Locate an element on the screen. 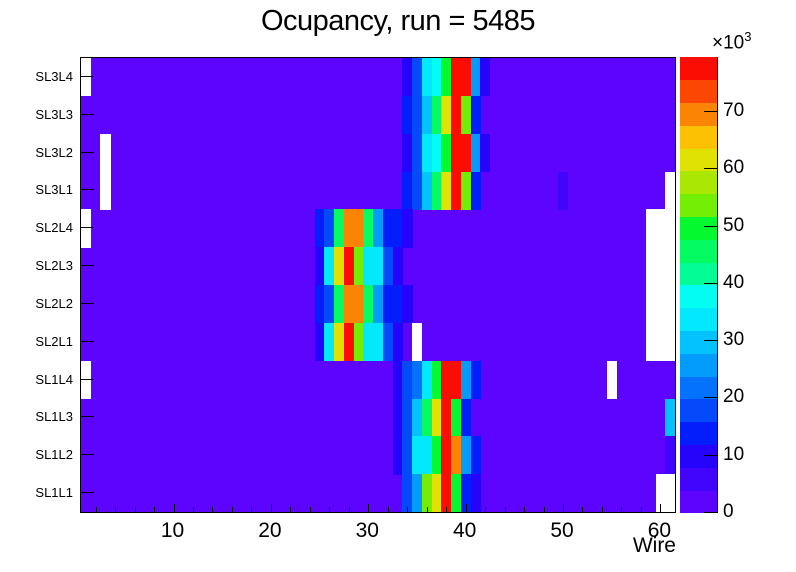 The image size is (796, 572). row-label: SL3L3 is located at coordinates (54, 114).